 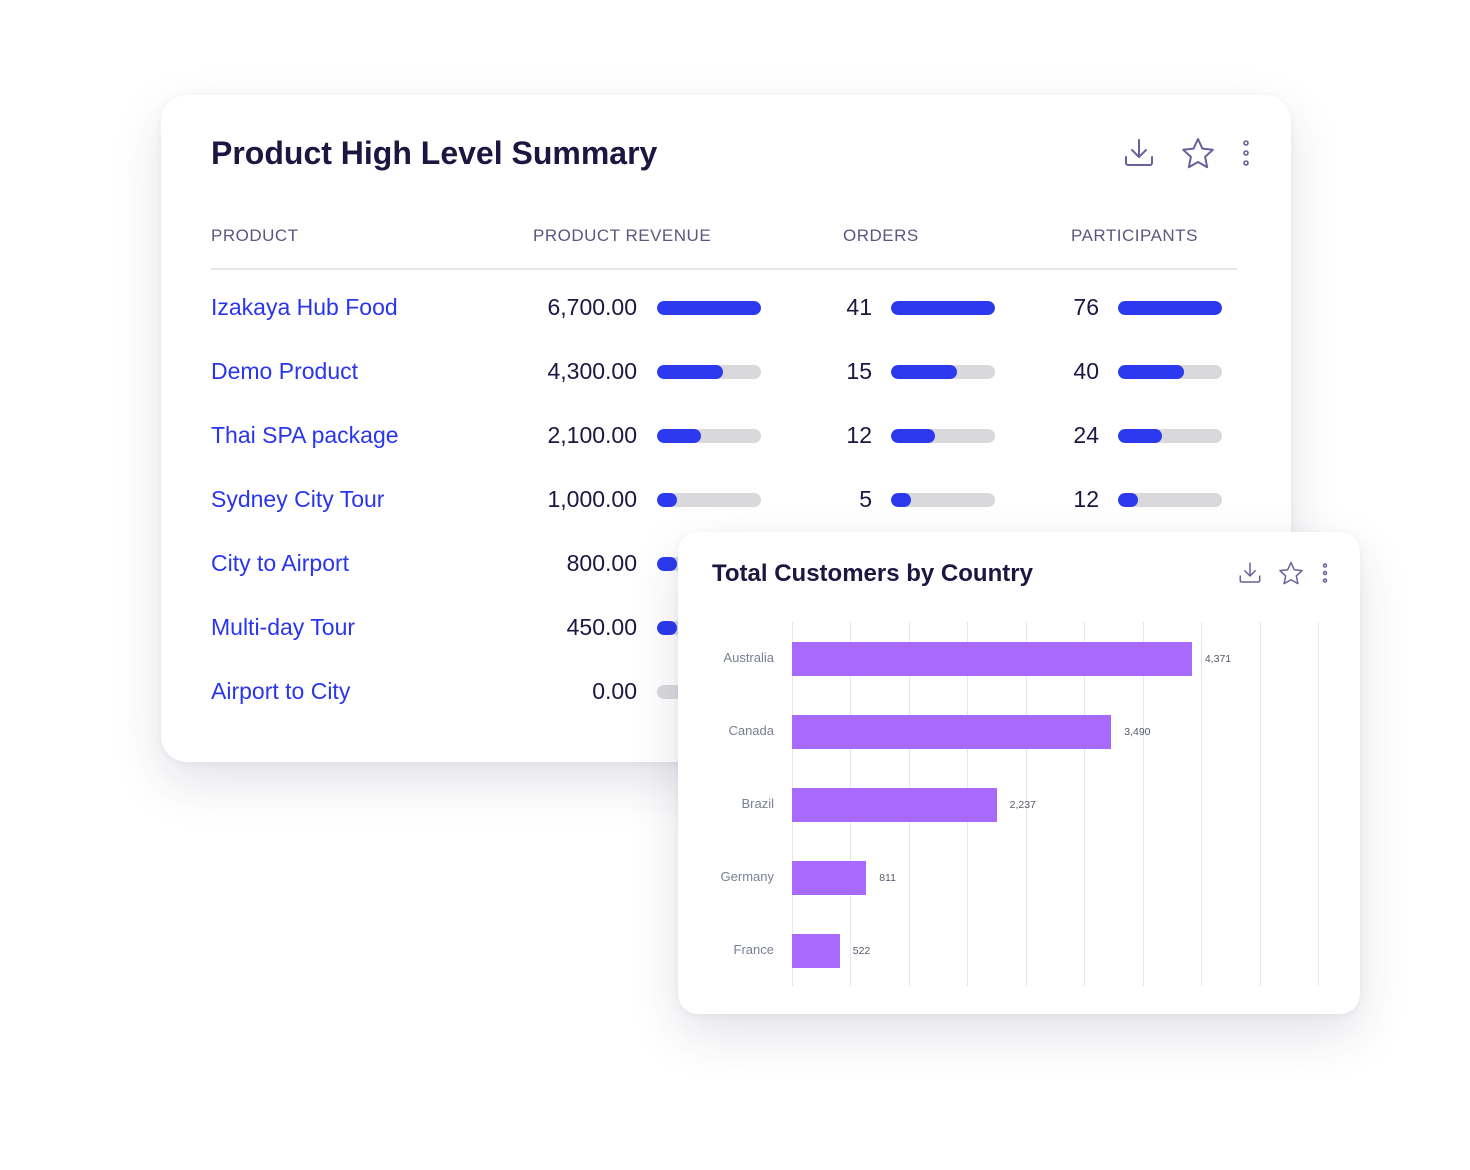 What do you see at coordinates (592, 307) in the screenshot?
I see `revenue-value: 6,700.00` at bounding box center [592, 307].